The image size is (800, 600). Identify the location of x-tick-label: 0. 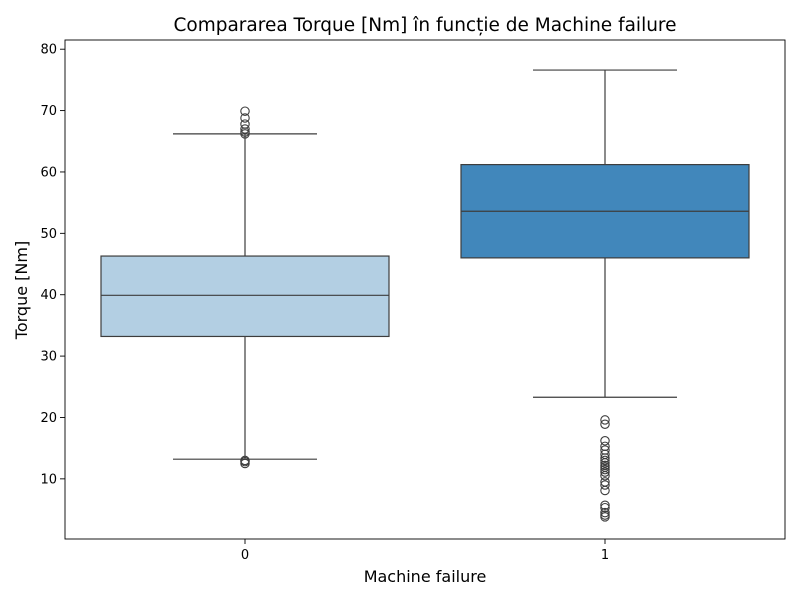
(245, 555).